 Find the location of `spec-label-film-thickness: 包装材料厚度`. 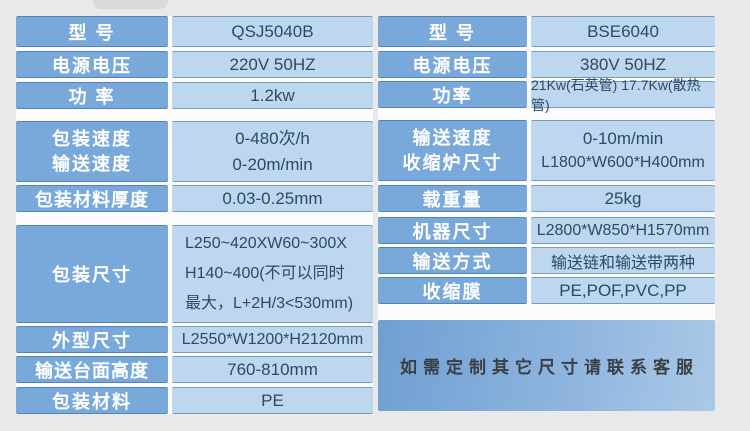

spec-label-film-thickness: 包装材料厚度 is located at coordinates (92, 198).